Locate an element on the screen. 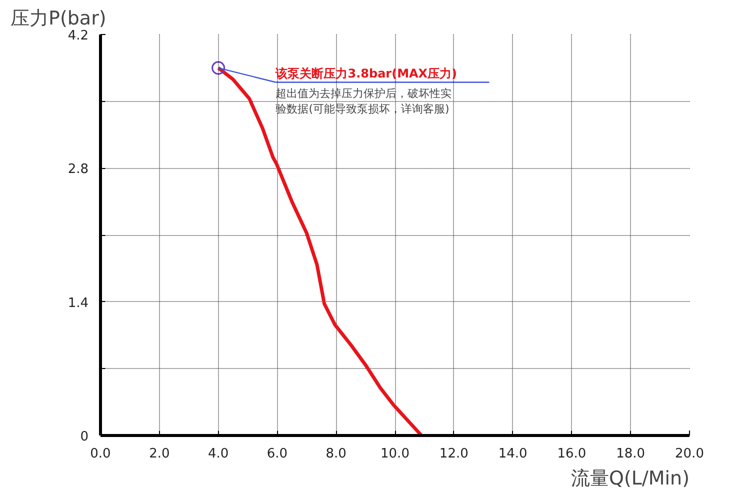 The width and height of the screenshot is (739, 494). y-tick-label: 4.2 is located at coordinates (78, 36).